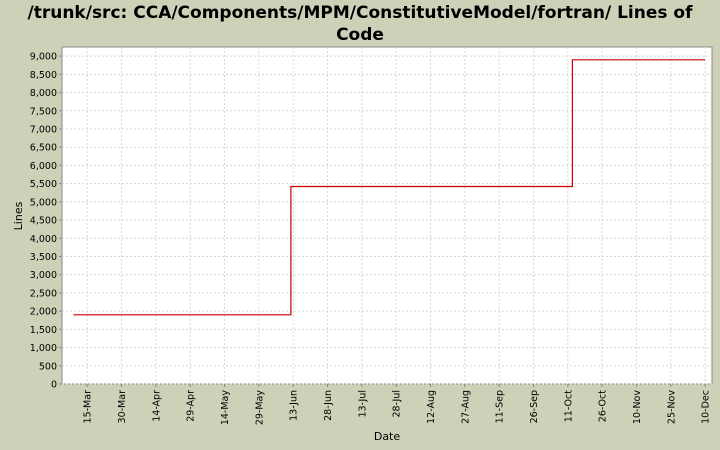  I want to click on x-tick-label: 10-Nov, so click(637, 407).